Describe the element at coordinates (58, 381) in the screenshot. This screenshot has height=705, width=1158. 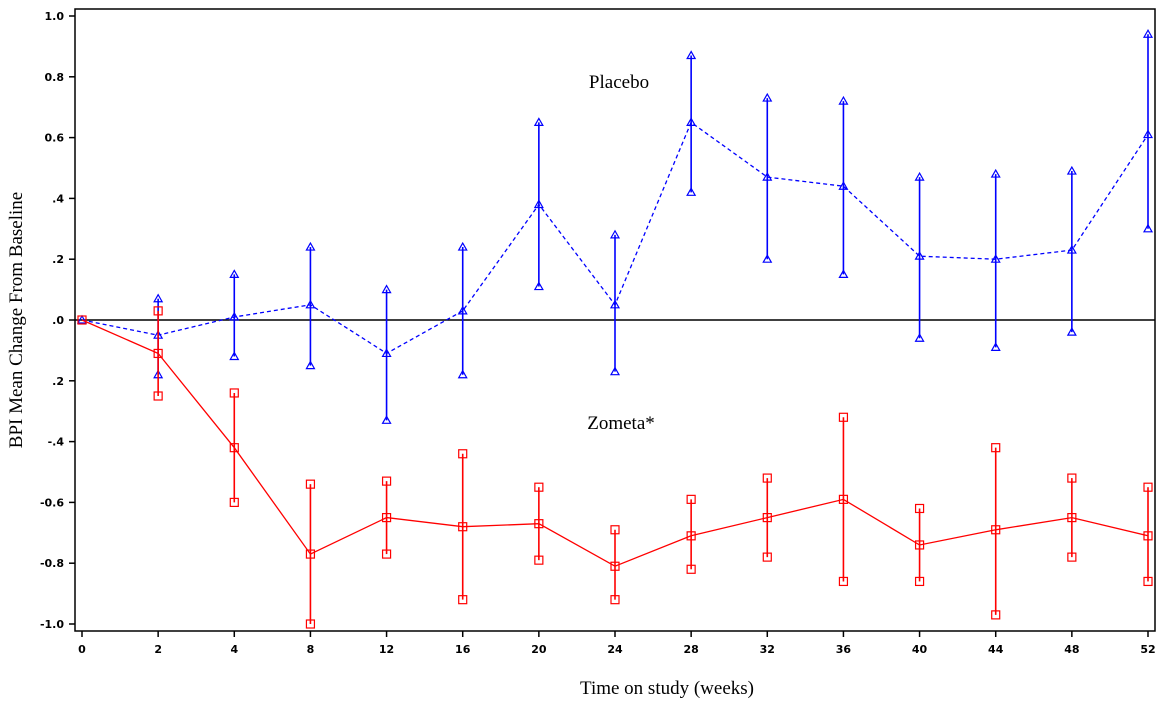
I see `y-tick-label: .2` at that location.